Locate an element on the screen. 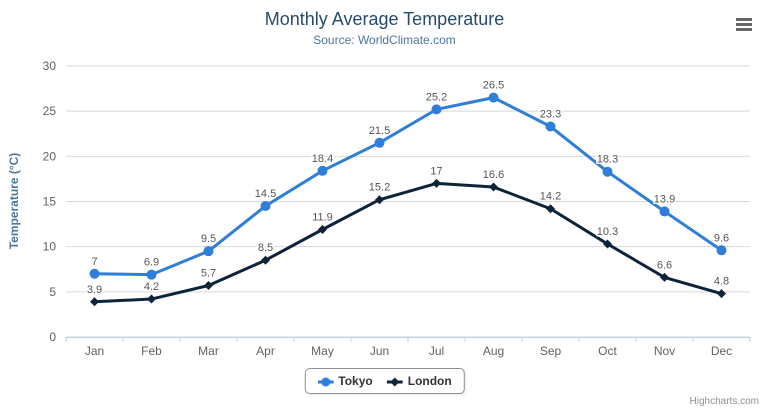 This screenshot has width=769, height=416. legend: Tokyo London is located at coordinates (384, 381).